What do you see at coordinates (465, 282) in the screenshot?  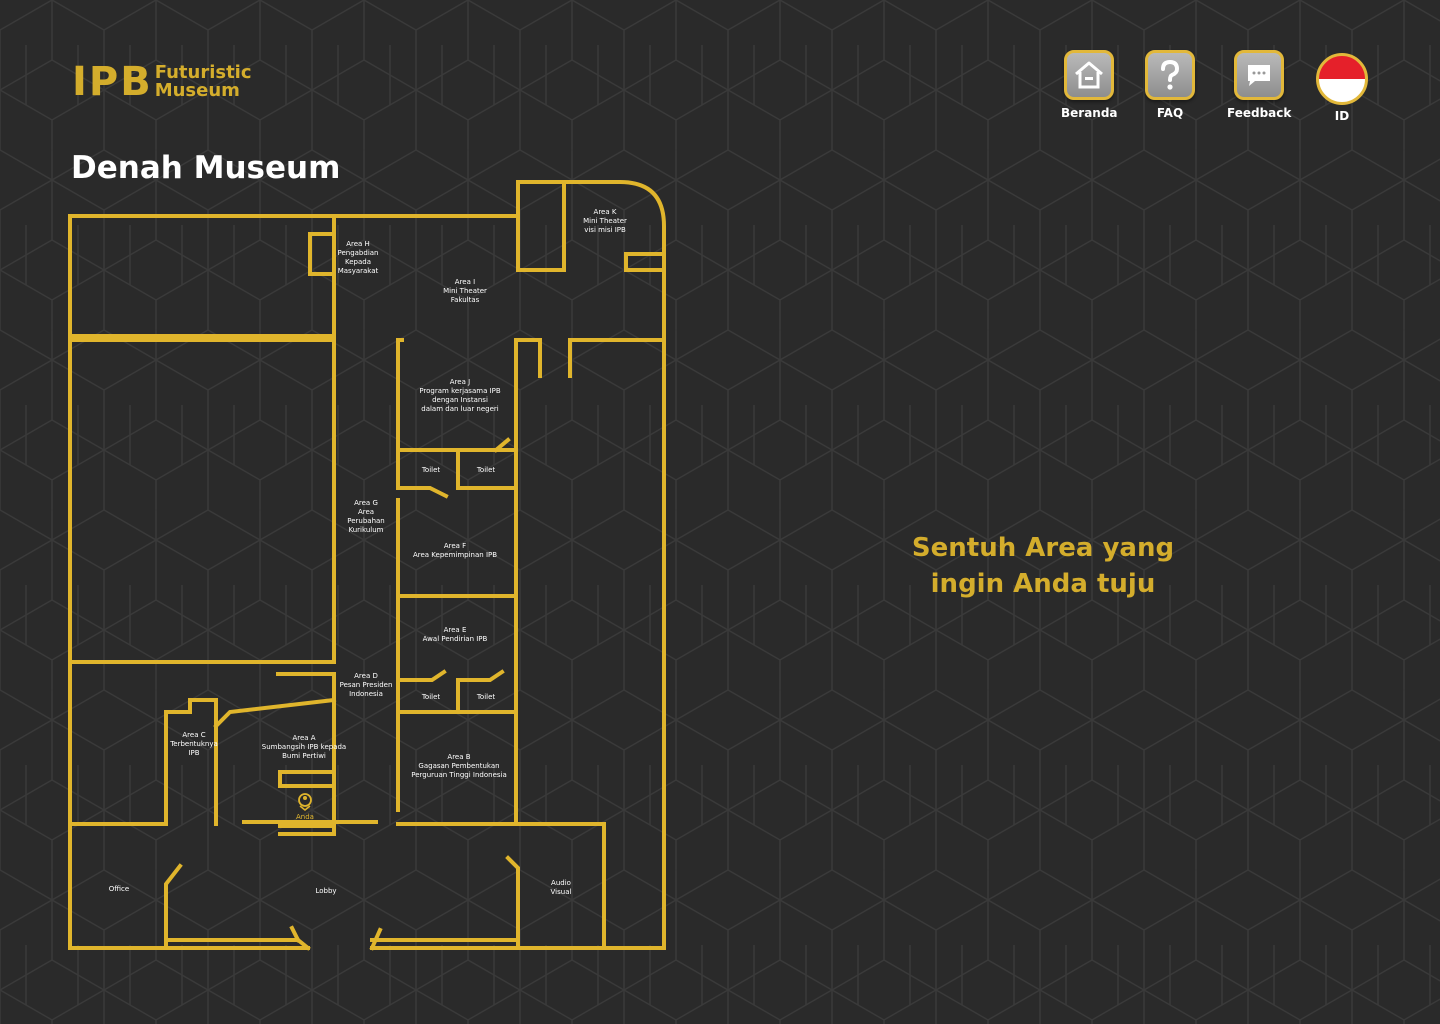 I see `area-i-label-line: Area I` at bounding box center [465, 282].